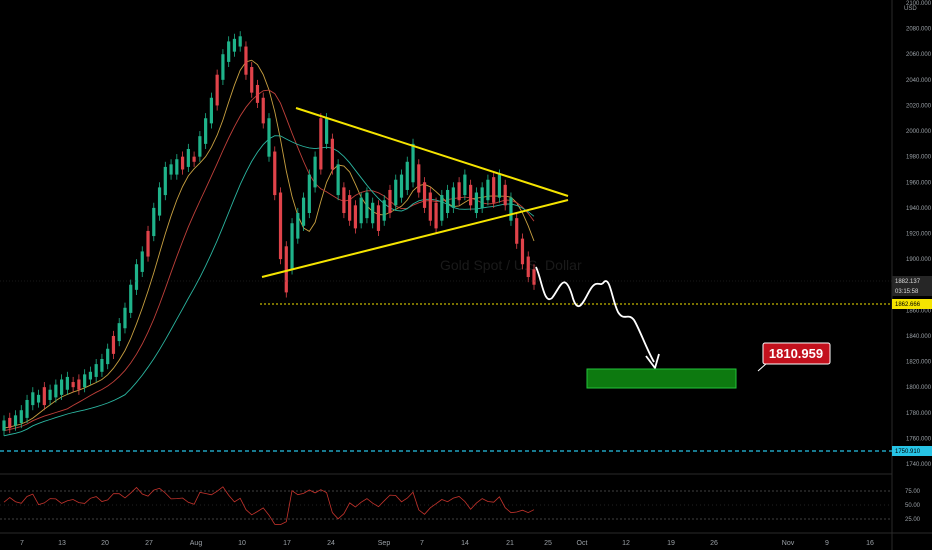 Image resolution: width=932 pixels, height=550 pixels. I want to click on triangle-upper-trendline, so click(432, 152).